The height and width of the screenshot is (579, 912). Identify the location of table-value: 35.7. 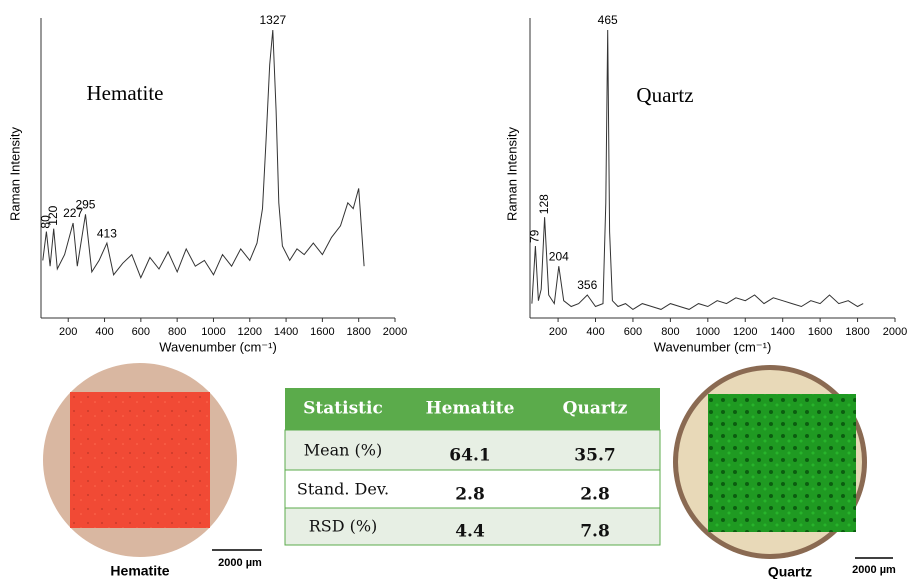
(594, 456).